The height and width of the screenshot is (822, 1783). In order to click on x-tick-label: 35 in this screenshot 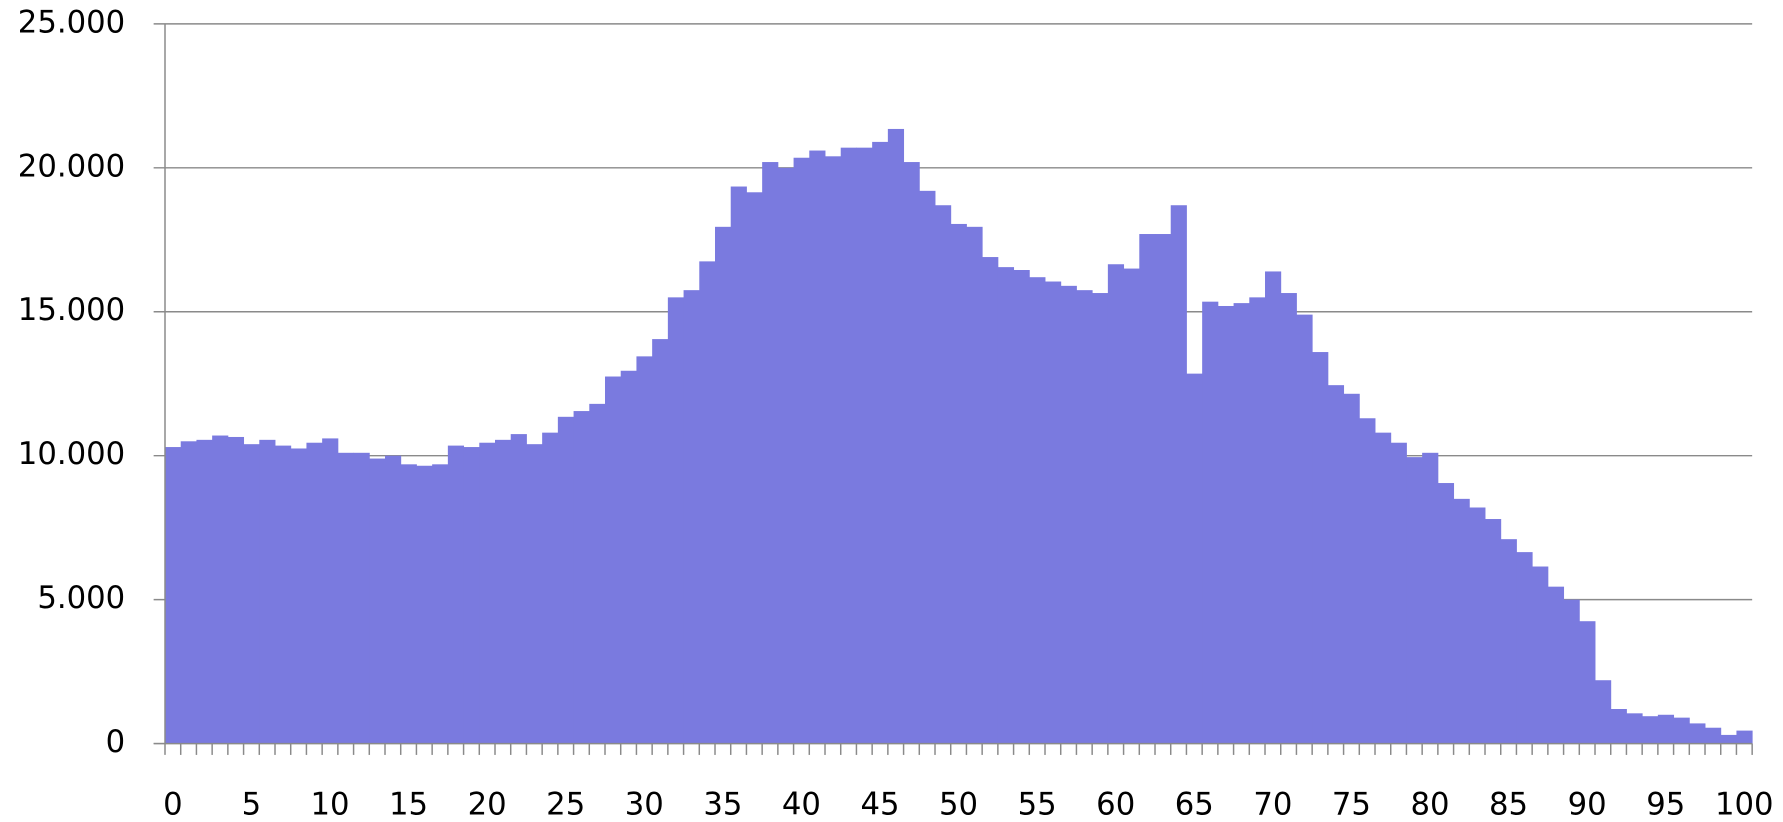, I will do `click(722, 805)`.